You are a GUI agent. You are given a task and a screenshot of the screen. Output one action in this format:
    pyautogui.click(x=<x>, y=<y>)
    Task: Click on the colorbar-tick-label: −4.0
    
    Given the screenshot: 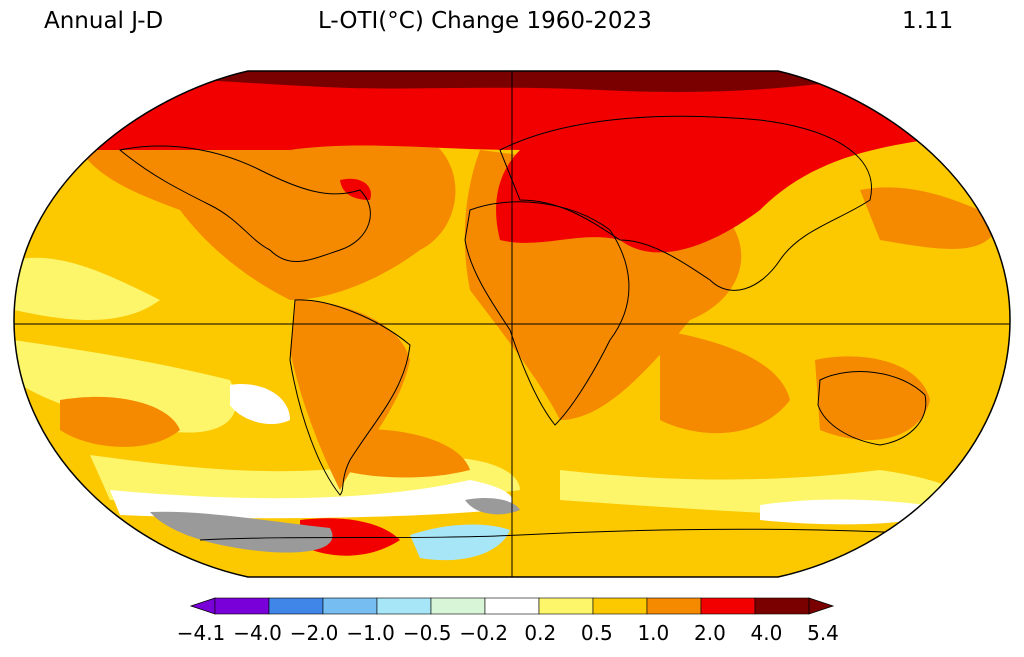 What is the action you would take?
    pyautogui.click(x=257, y=633)
    